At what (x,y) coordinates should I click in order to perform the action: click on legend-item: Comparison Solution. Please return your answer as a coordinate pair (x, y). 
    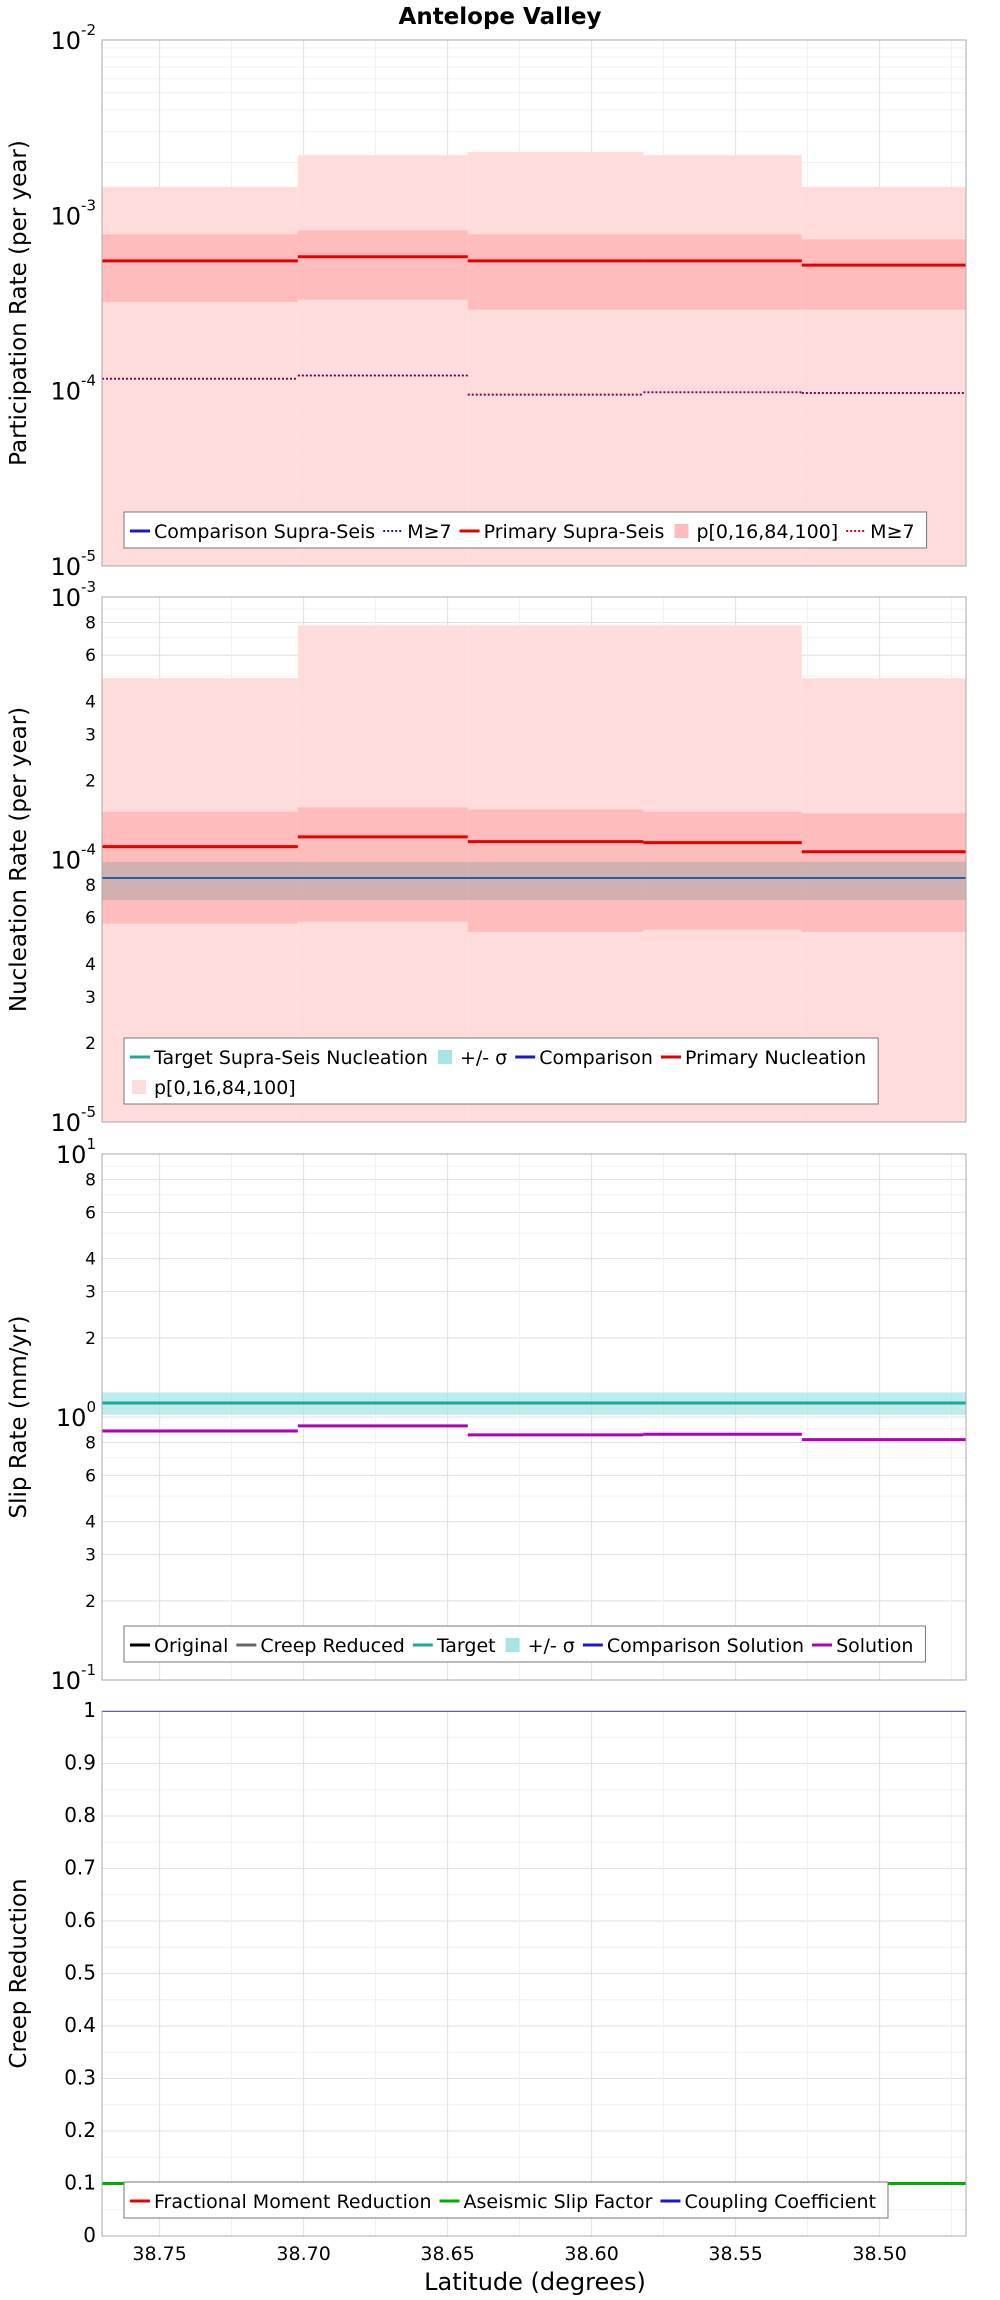
    Looking at the image, I should click on (693, 1646).